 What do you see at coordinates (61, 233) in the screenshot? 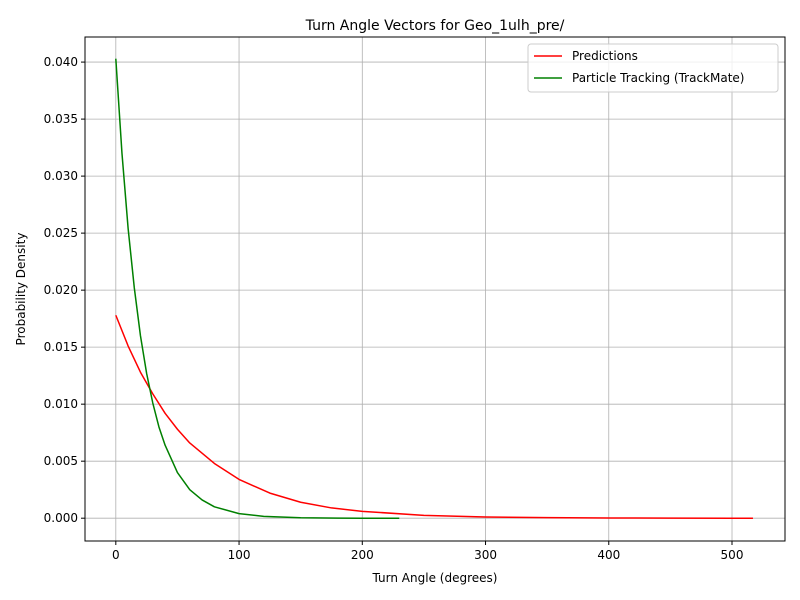
I see `y-tick-label: 0.025` at bounding box center [61, 233].